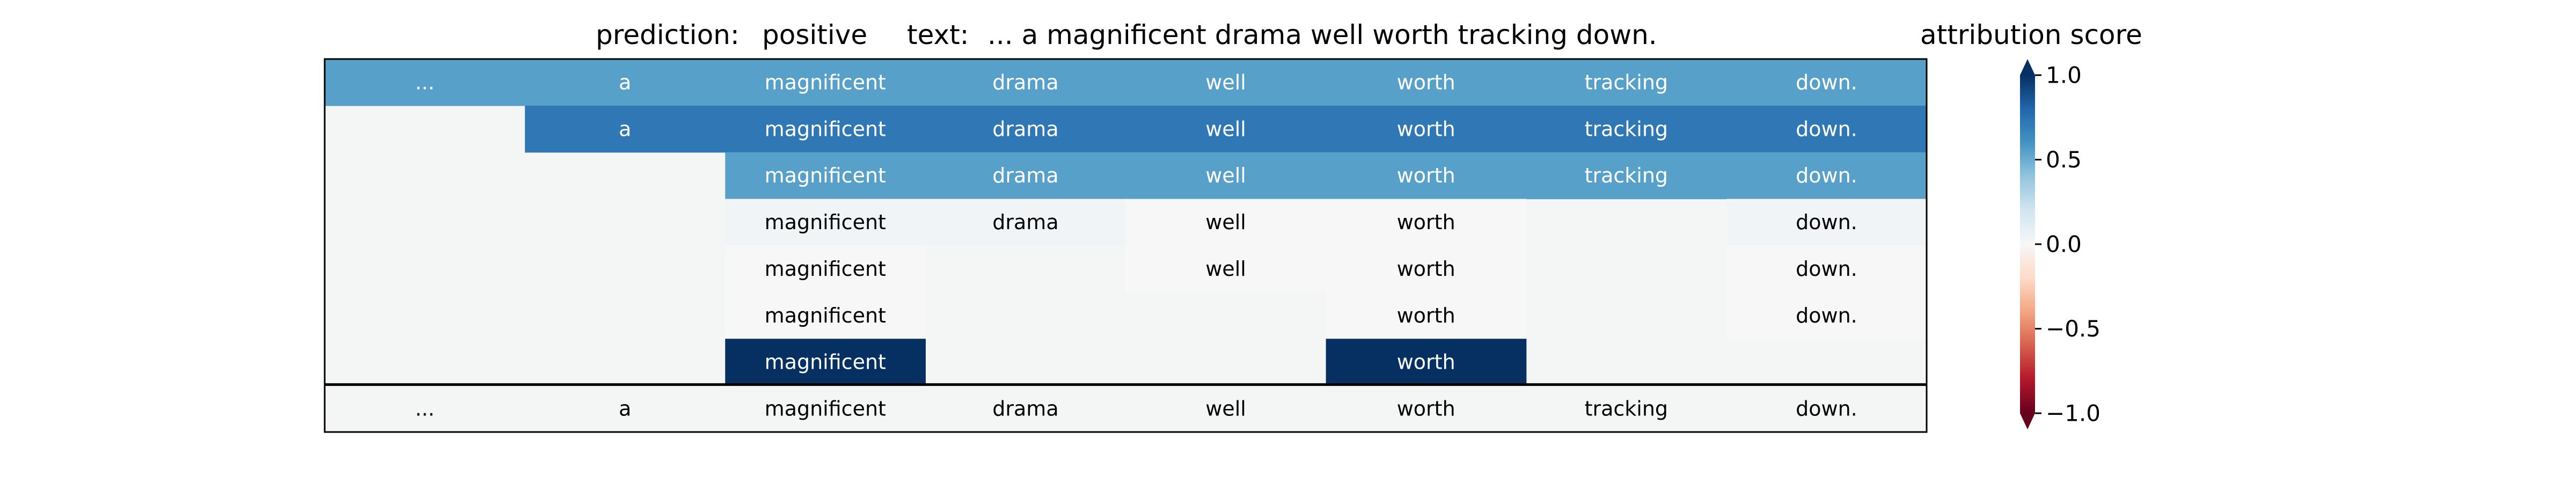 Image resolution: width=2576 pixels, height=483 pixels. What do you see at coordinates (2064, 160) in the screenshot?
I see `colorbar-tick-label: 0.5` at bounding box center [2064, 160].